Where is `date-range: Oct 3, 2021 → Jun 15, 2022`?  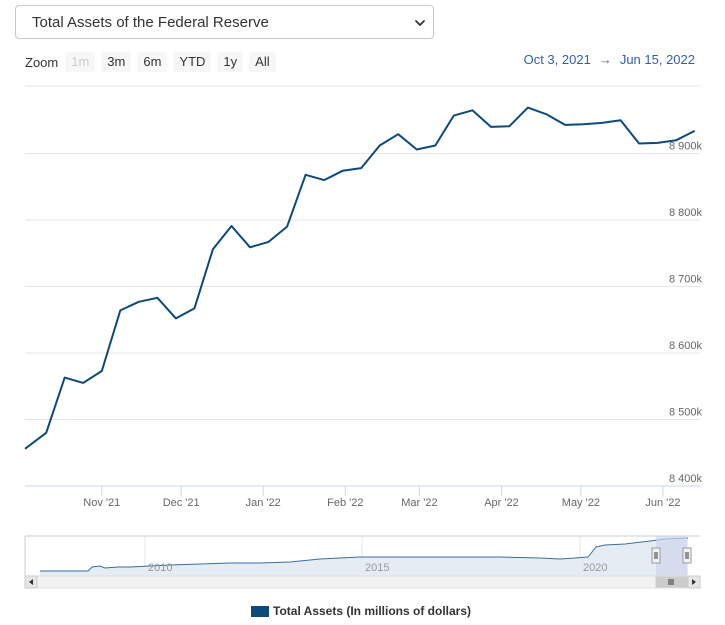
date-range: Oct 3, 2021 → Jun 15, 2022 is located at coordinates (609, 59).